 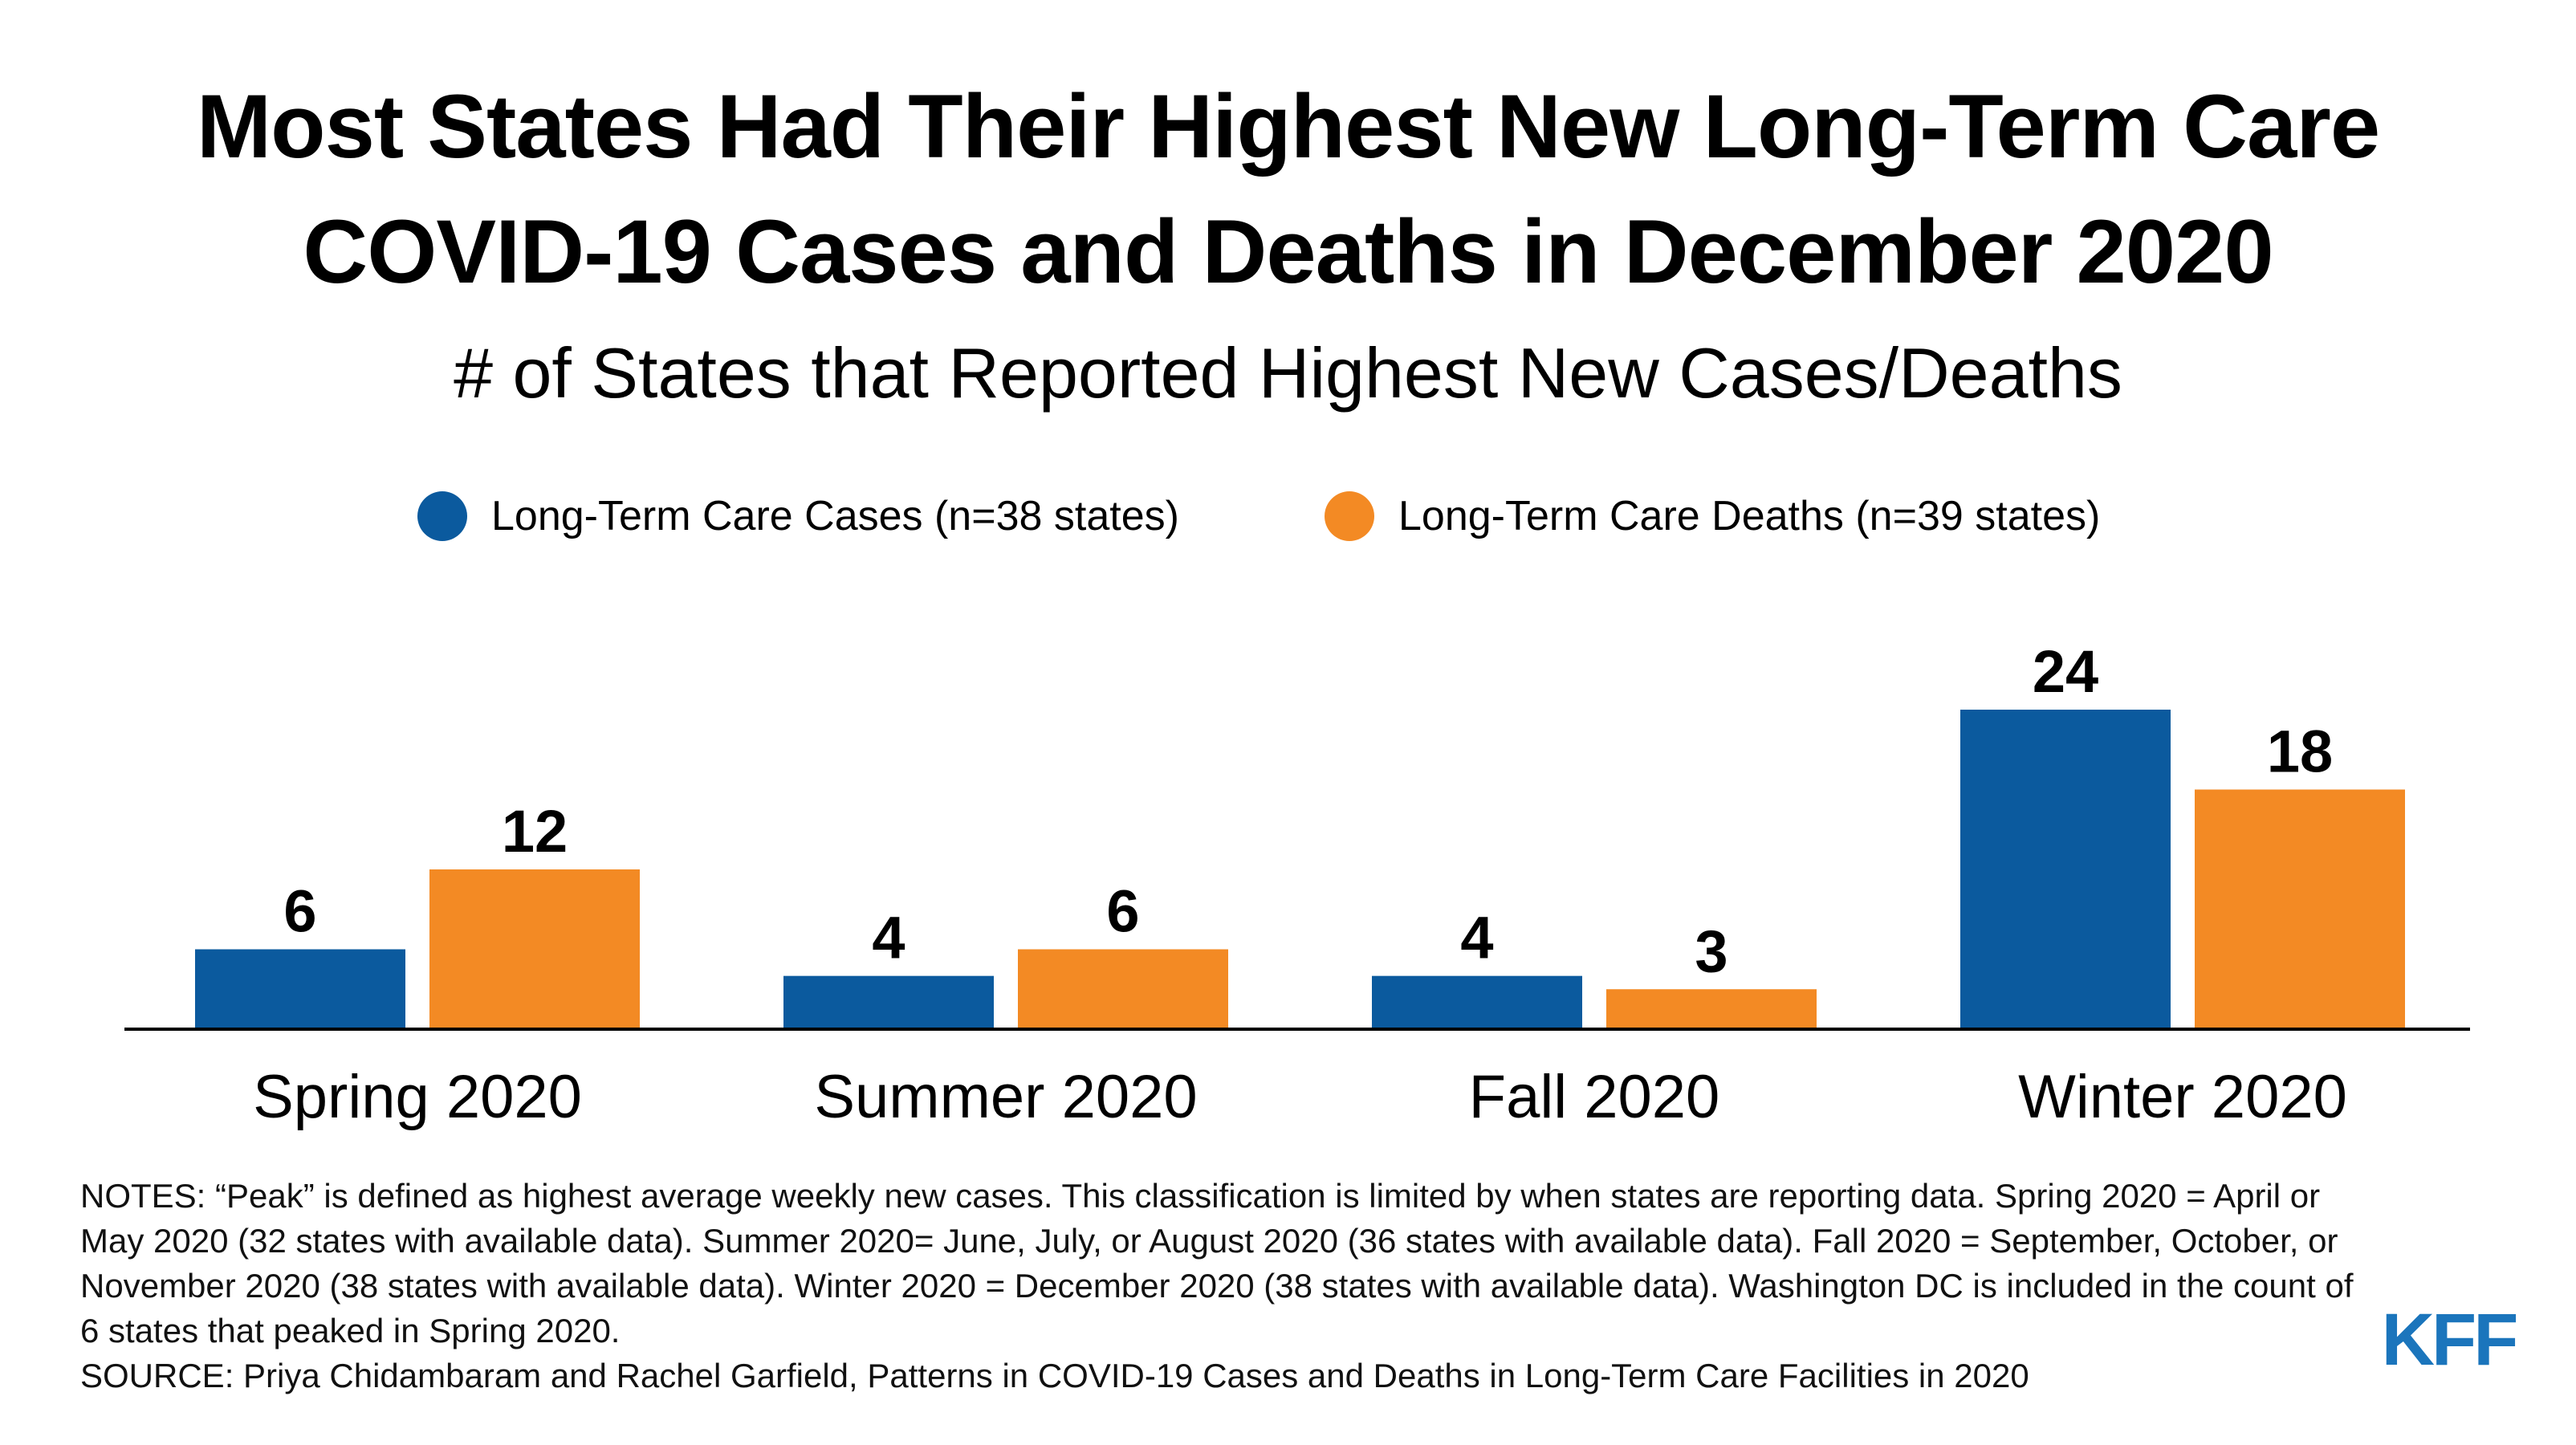 I want to click on bar-cases-spring-2020, so click(x=300, y=989).